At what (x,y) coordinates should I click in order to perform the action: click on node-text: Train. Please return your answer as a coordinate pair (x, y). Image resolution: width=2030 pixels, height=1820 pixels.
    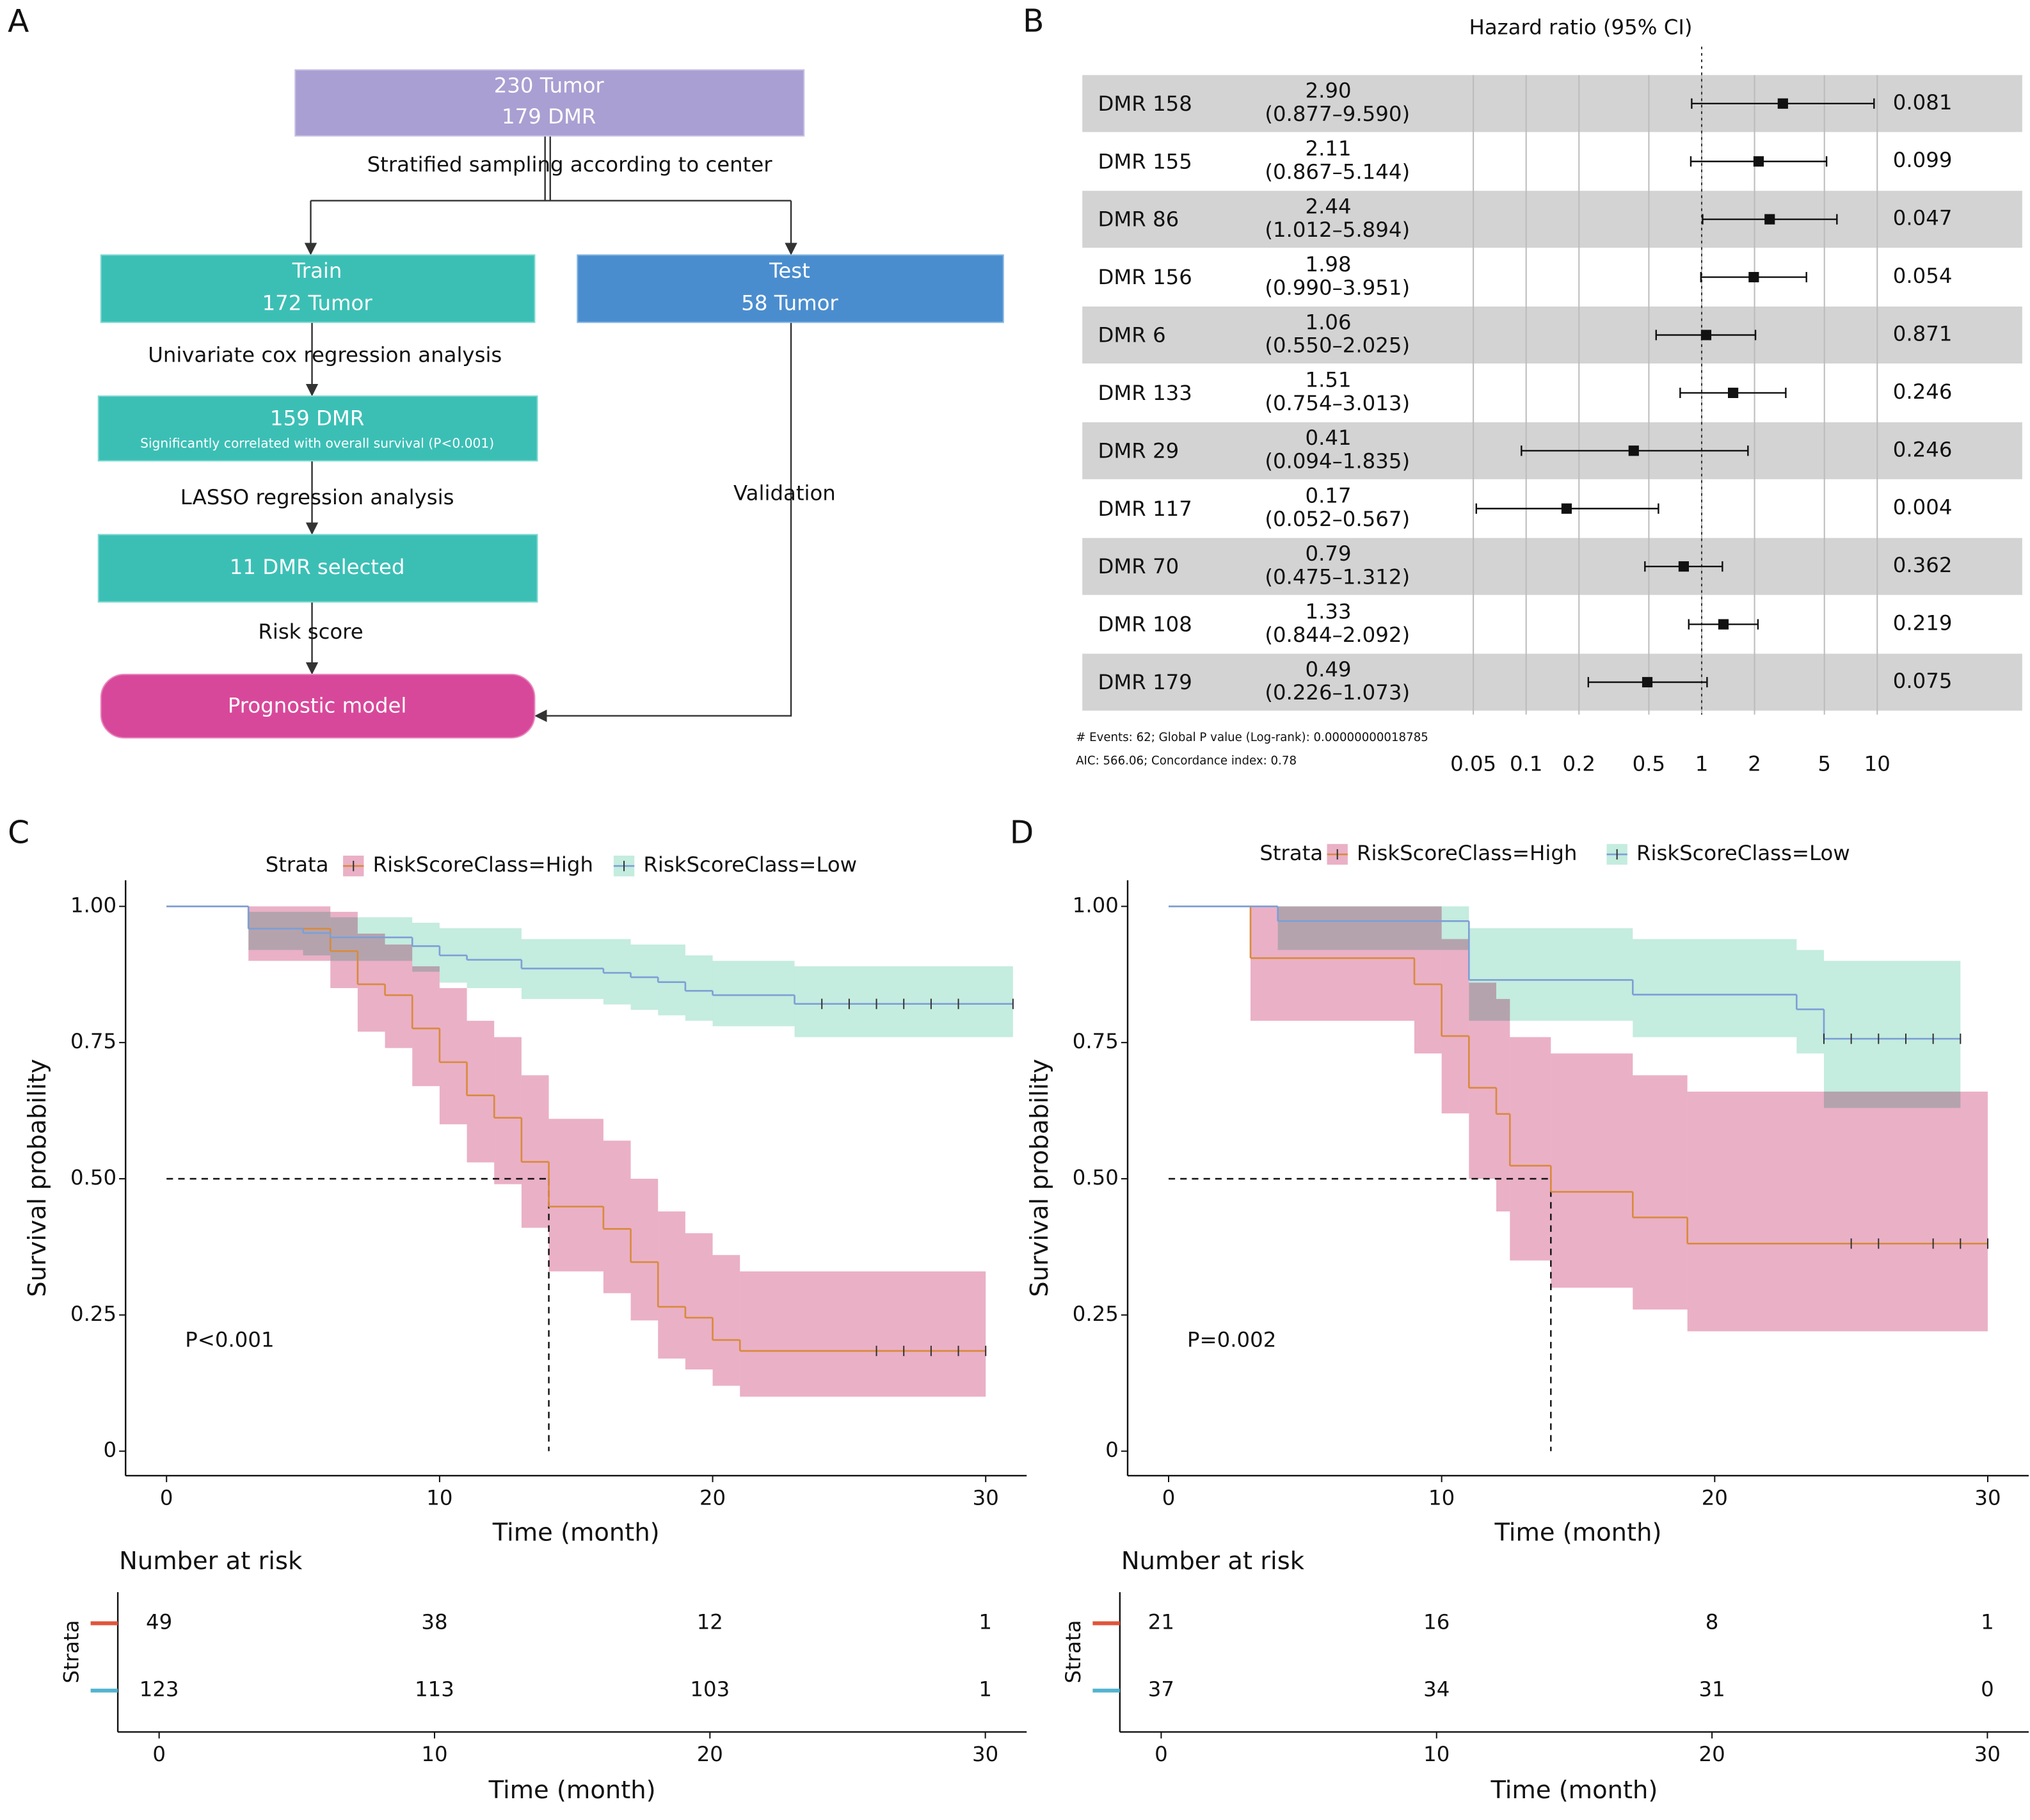
    Looking at the image, I should click on (317, 271).